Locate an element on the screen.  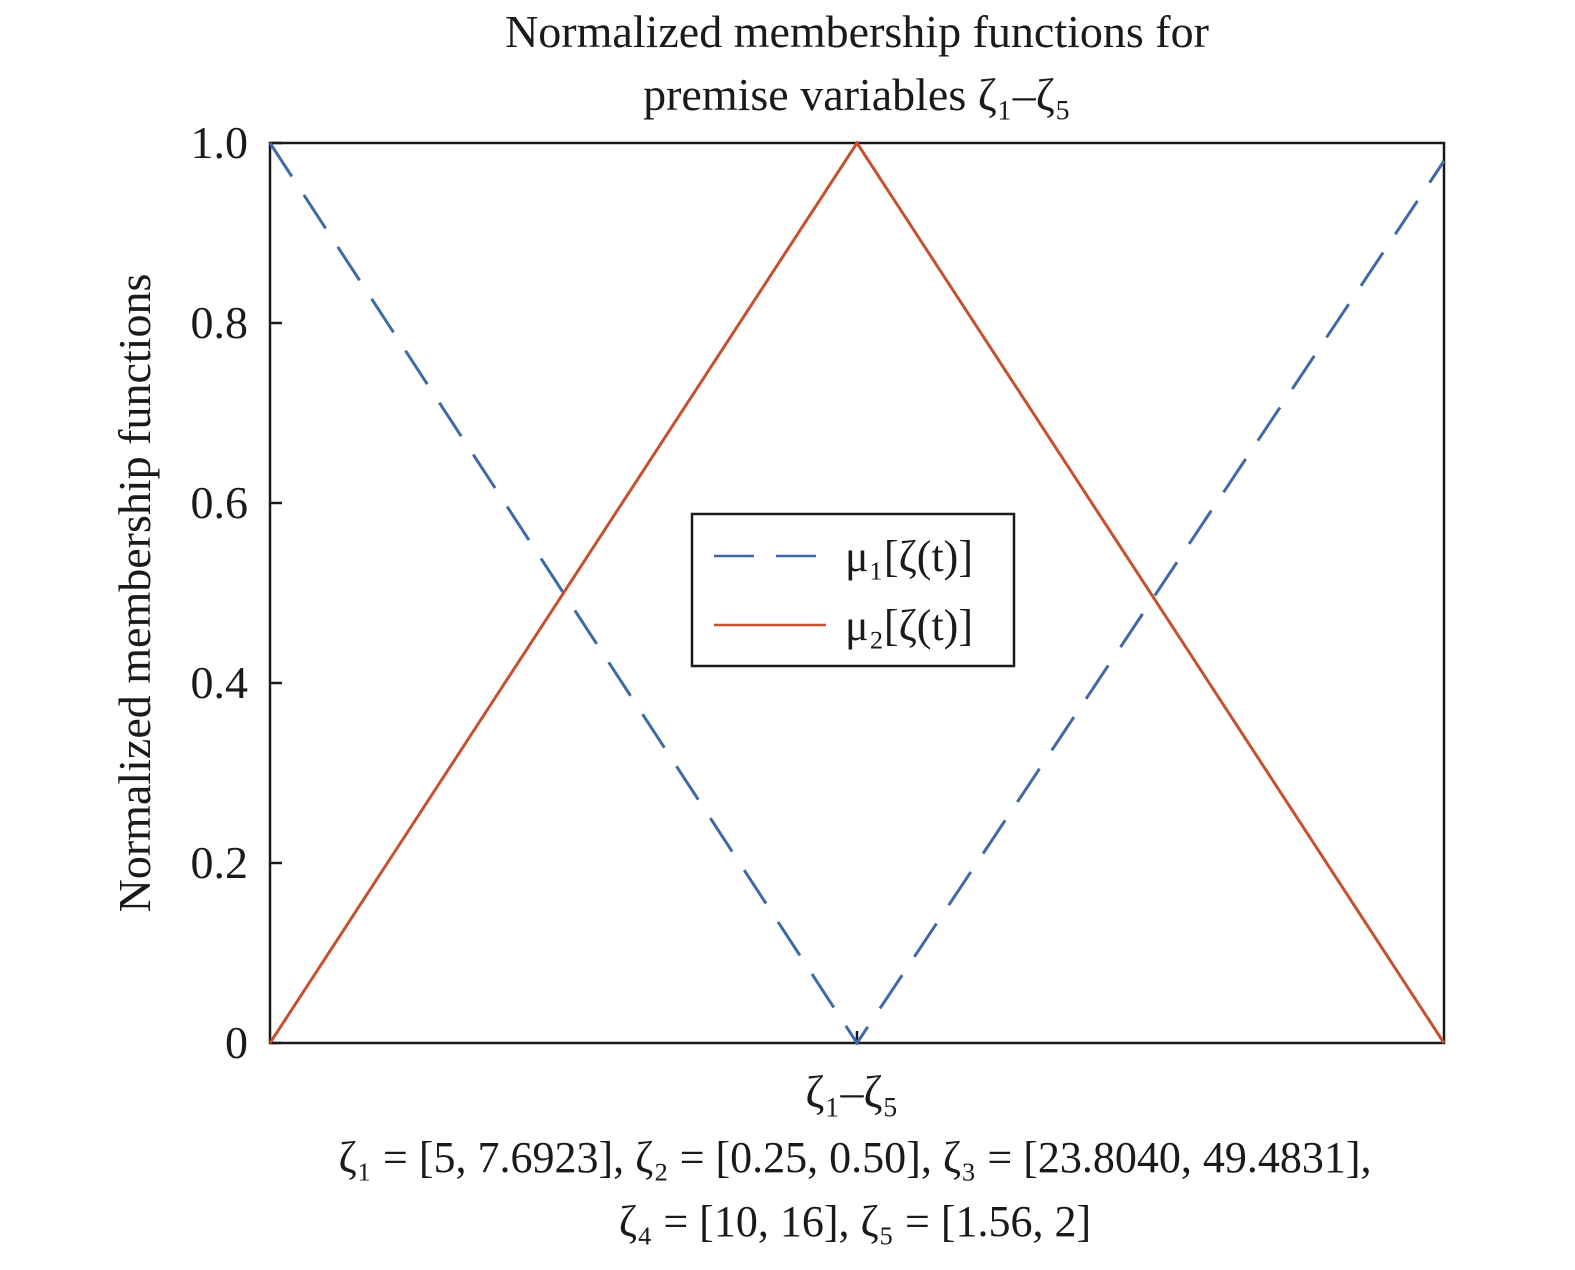
parameter-note-line-2: ζ₄ = [10, 16], ζ₅ = [1.56, 2] is located at coordinates (855, 1221).